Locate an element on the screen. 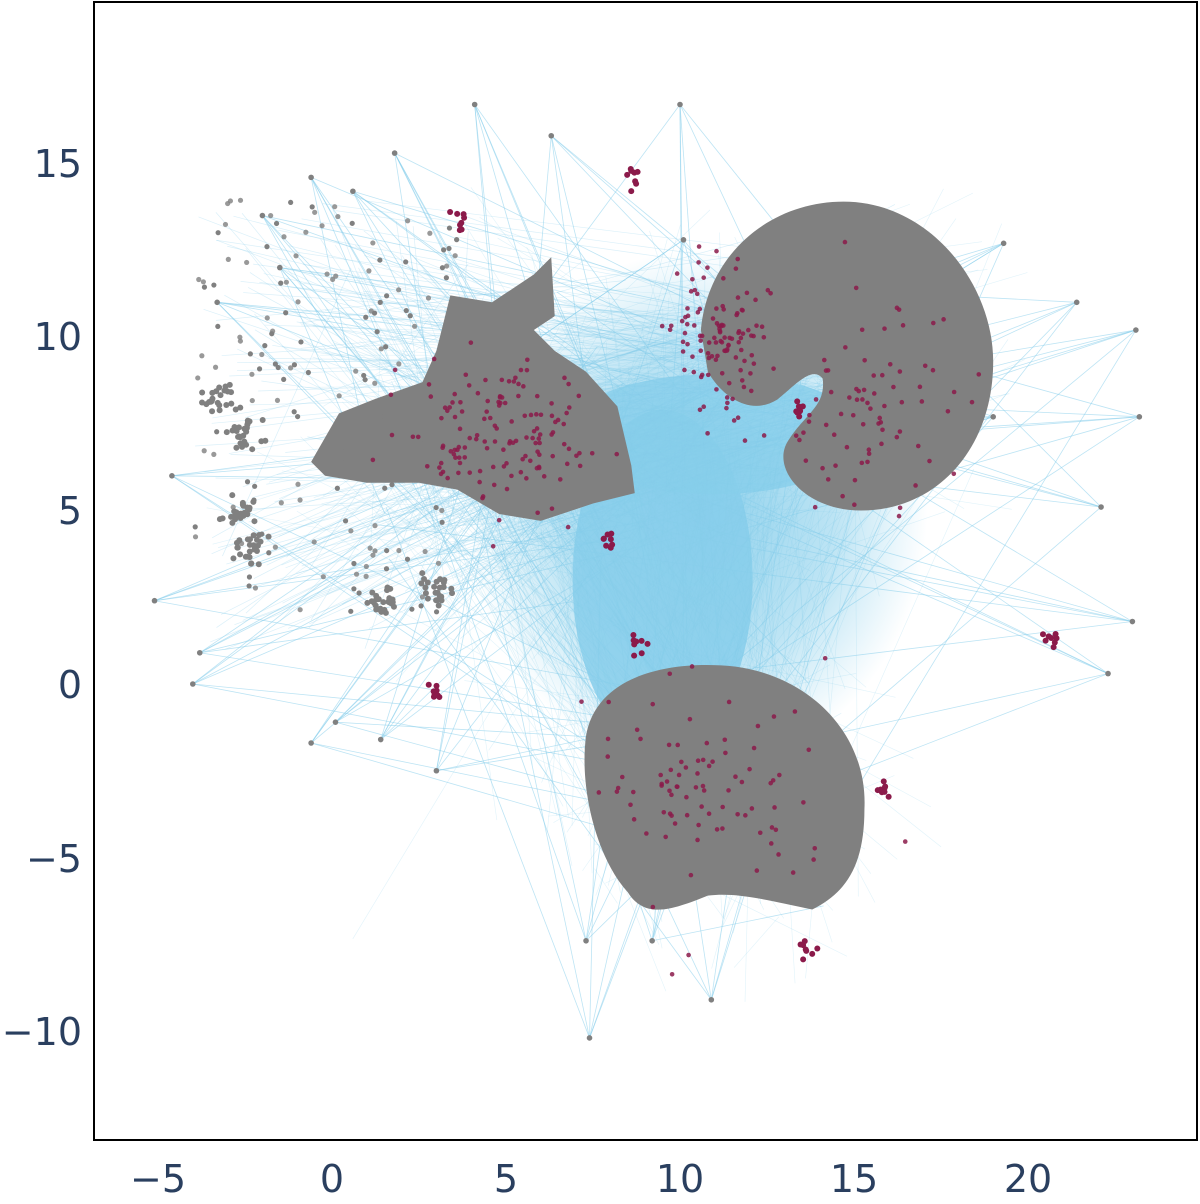  x-tick-label: 20 is located at coordinates (1028, 1178).